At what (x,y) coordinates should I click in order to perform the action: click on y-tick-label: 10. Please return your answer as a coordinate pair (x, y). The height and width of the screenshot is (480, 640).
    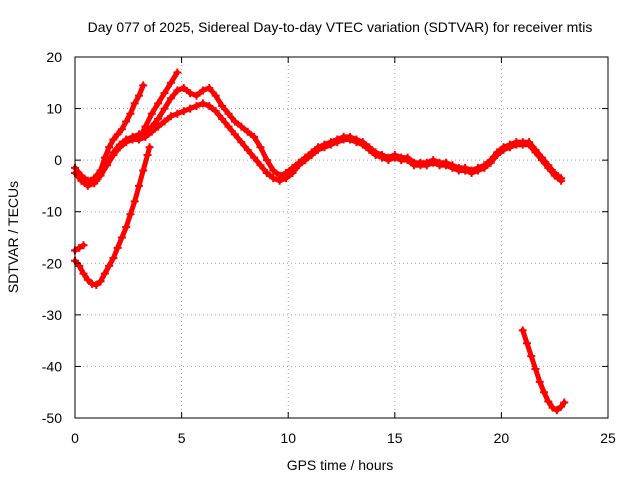
    Looking at the image, I should click on (54, 109).